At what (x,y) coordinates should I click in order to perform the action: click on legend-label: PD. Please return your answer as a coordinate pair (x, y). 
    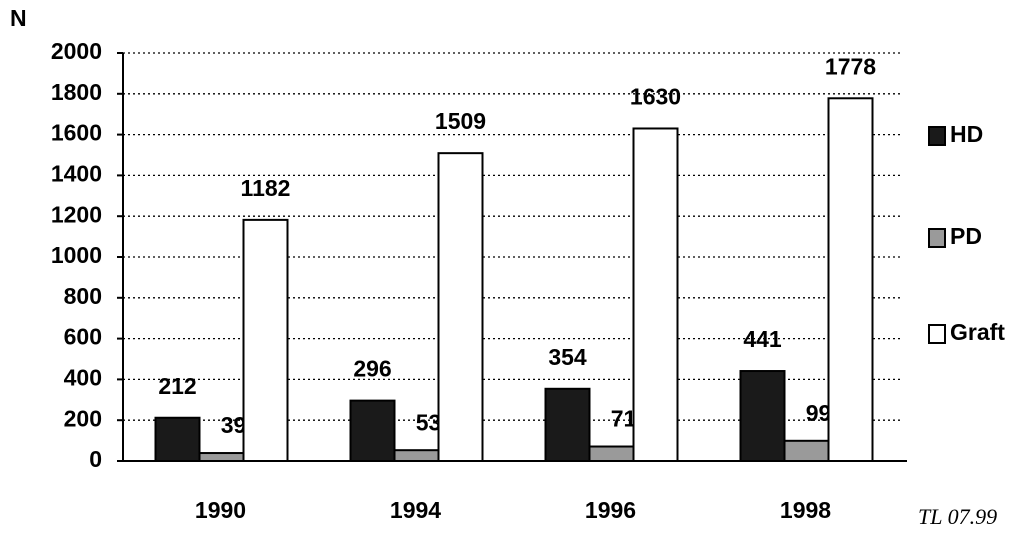
    Looking at the image, I should click on (966, 236).